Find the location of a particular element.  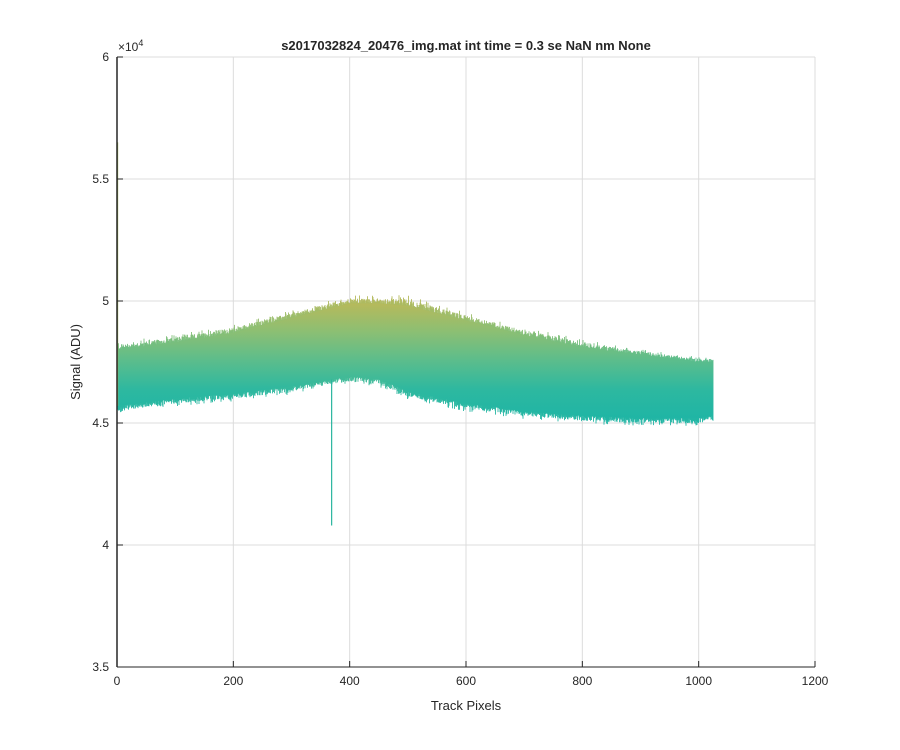

x-tick-label: 400 is located at coordinates (350, 681).